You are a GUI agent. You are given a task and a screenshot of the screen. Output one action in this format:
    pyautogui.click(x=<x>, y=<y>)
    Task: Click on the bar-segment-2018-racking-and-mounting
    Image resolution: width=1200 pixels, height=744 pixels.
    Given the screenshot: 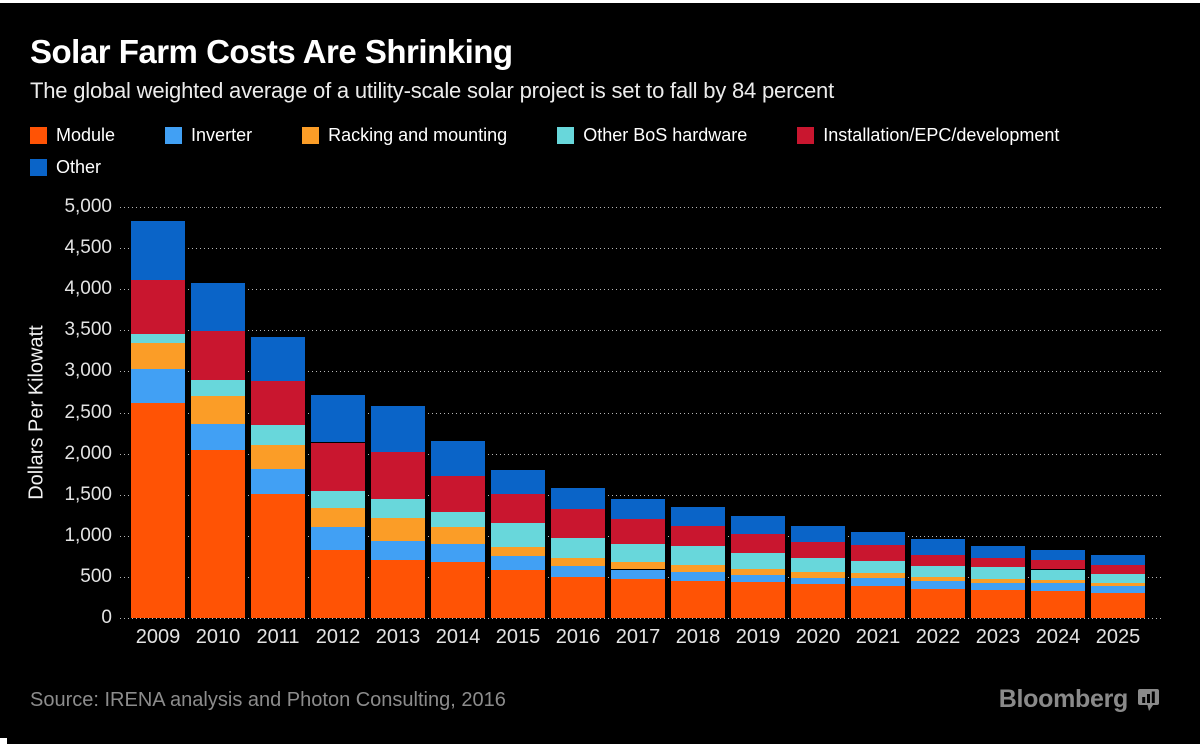 What is the action you would take?
    pyautogui.click(x=698, y=568)
    